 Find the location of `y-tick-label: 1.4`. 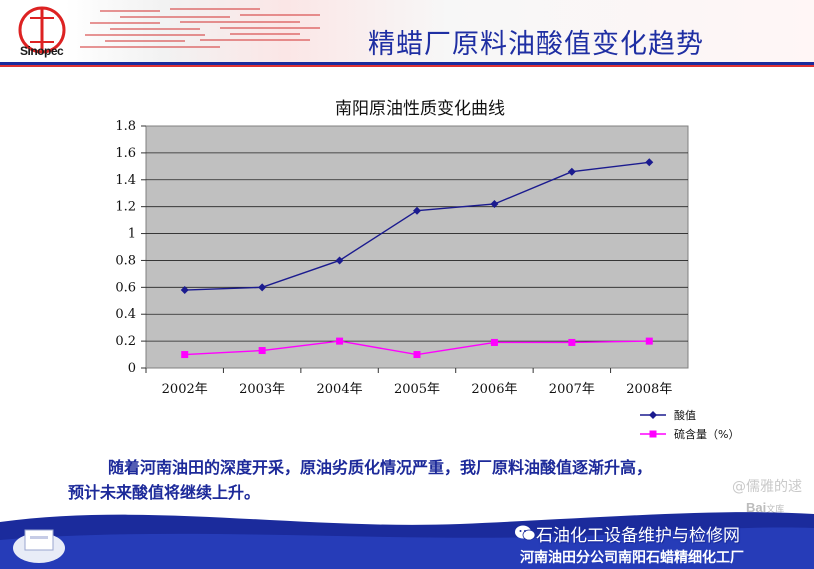

y-tick-label: 1.4 is located at coordinates (125, 180).